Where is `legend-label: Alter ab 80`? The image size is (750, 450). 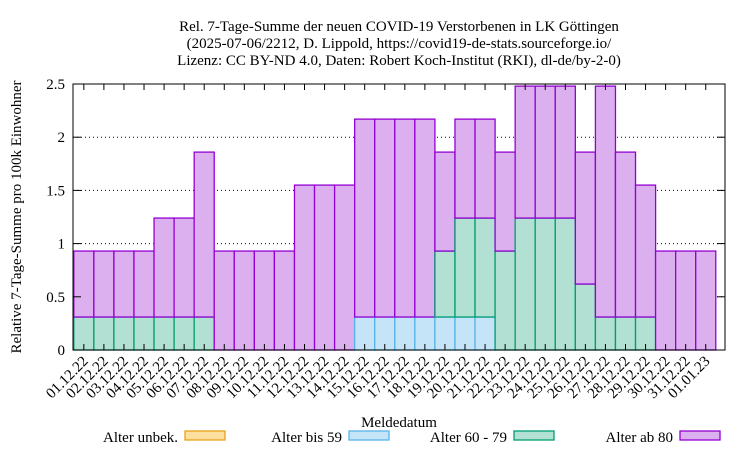
legend-label: Alter ab 80 is located at coordinates (639, 438).